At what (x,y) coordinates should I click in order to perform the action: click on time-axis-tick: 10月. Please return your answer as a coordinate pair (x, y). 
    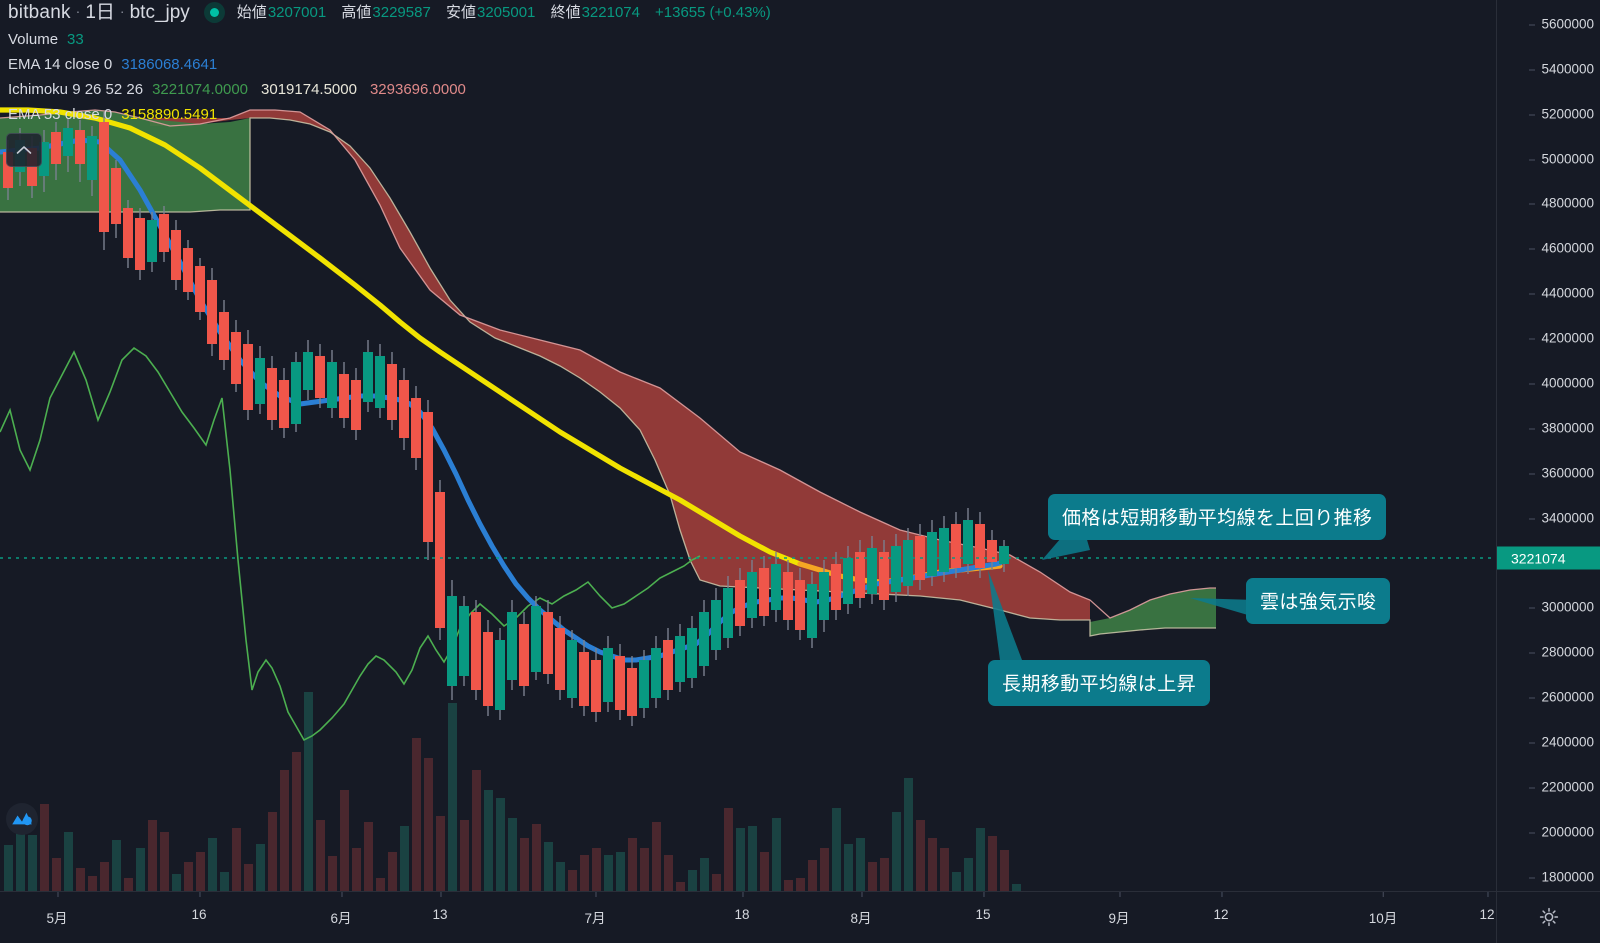
    Looking at the image, I should click on (1383, 909).